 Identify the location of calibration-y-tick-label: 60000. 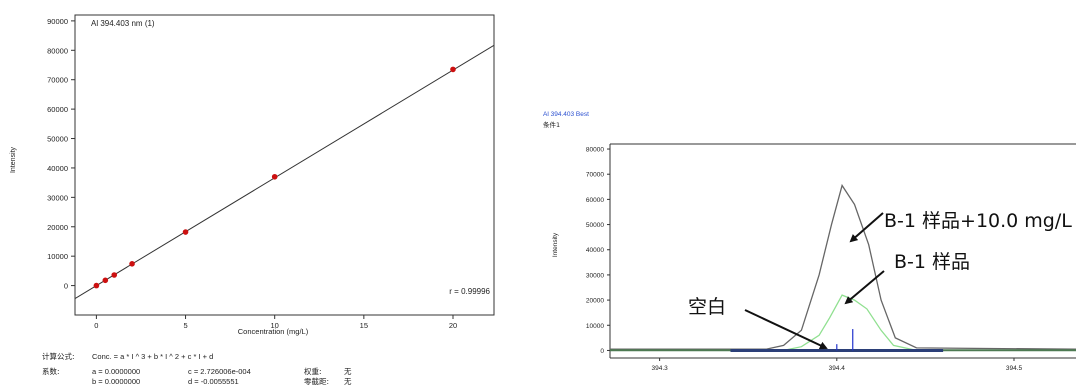
(57, 109).